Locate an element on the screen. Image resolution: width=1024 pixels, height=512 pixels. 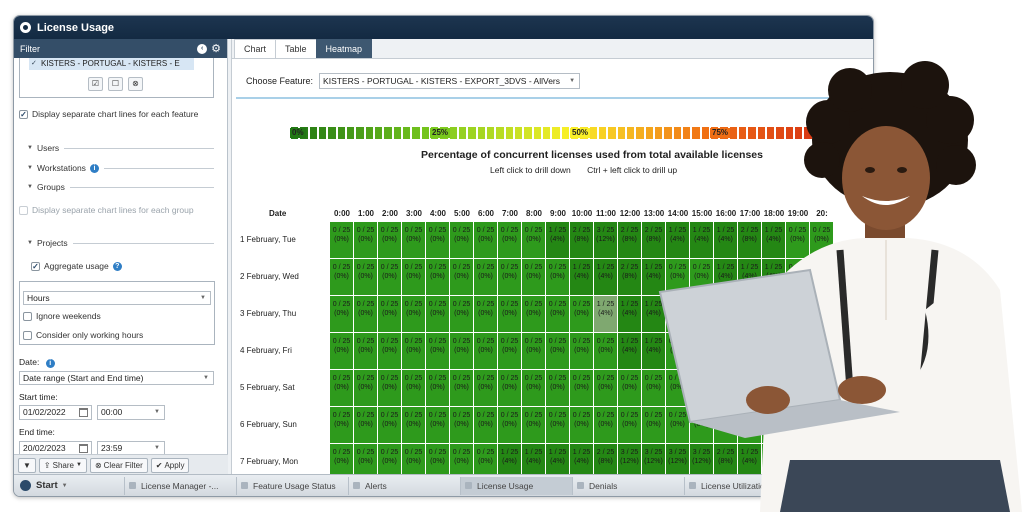
gear-icon: ⚙ is located at coordinates (216, 48).